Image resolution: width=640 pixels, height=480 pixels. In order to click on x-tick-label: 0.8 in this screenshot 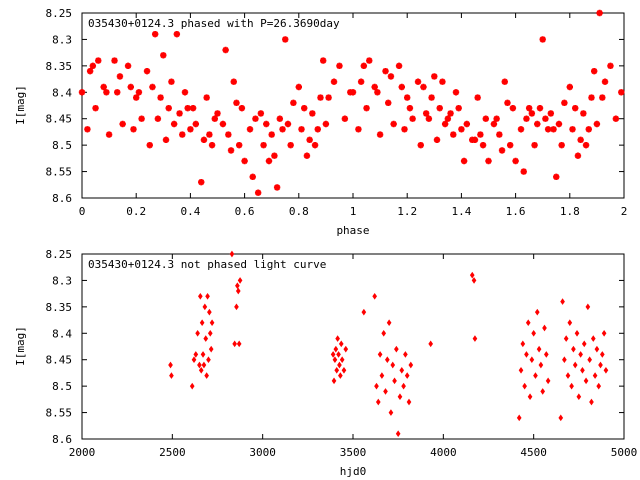, I will do `click(299, 211)`.